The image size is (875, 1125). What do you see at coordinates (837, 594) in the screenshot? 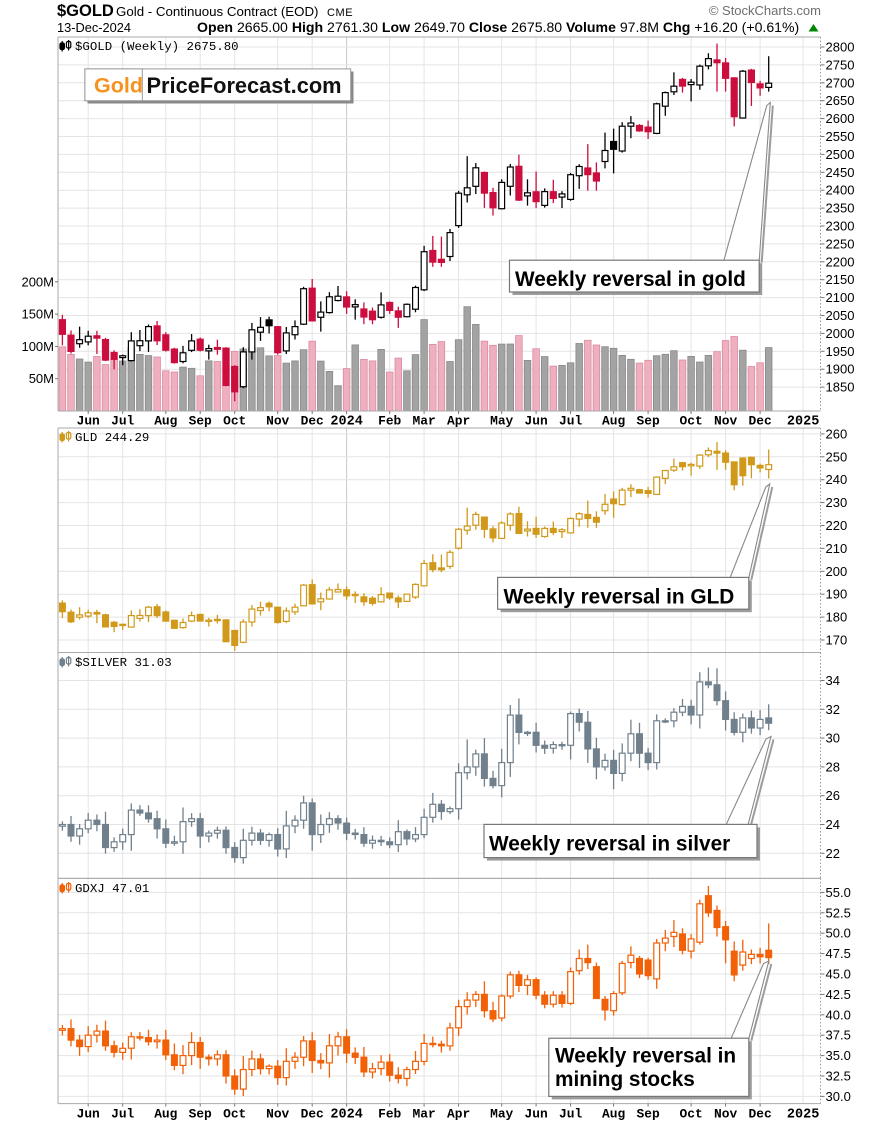
I see `svg-text: 190` at bounding box center [837, 594].